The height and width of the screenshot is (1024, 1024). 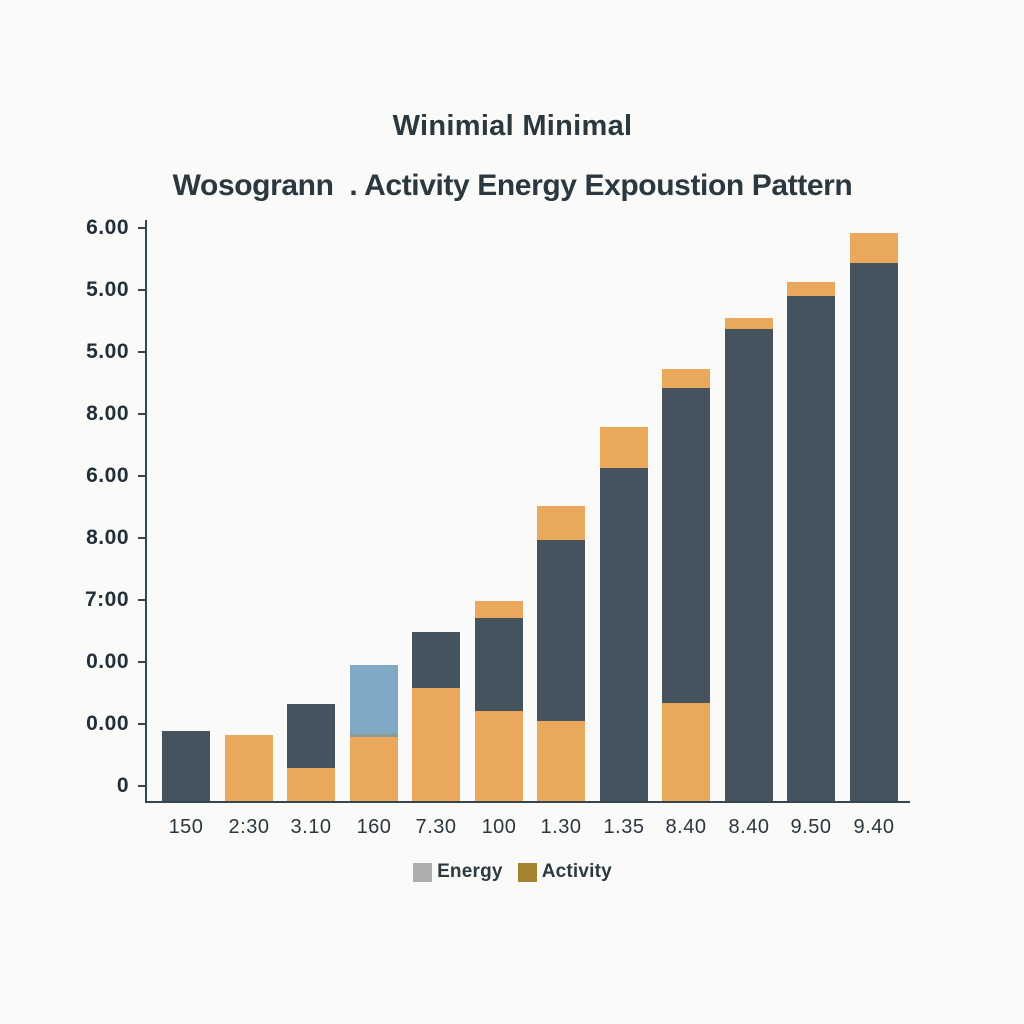 I want to click on legend-item-activity: Activity, so click(x=564, y=872).